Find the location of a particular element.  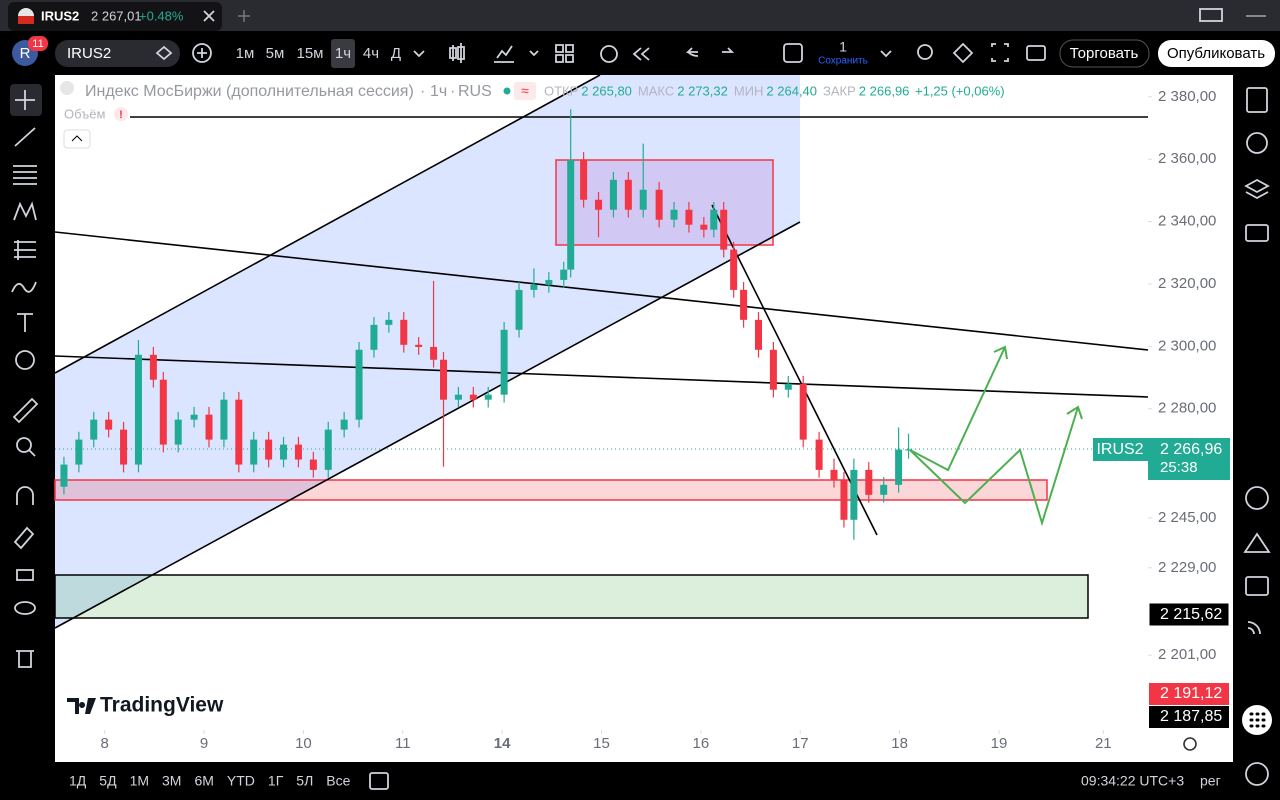

zoom-tool is located at coordinates (24, 445).